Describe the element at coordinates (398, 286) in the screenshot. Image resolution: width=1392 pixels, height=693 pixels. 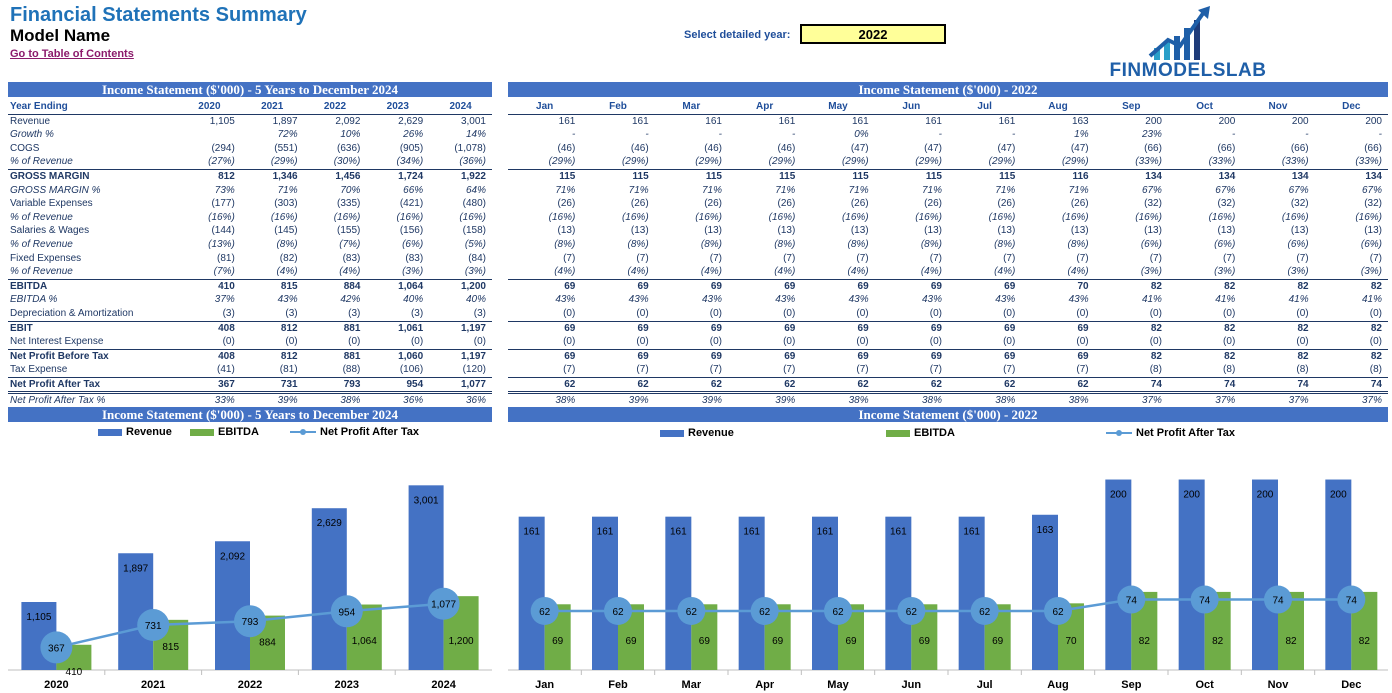
I see `table-cell: 1,064` at that location.